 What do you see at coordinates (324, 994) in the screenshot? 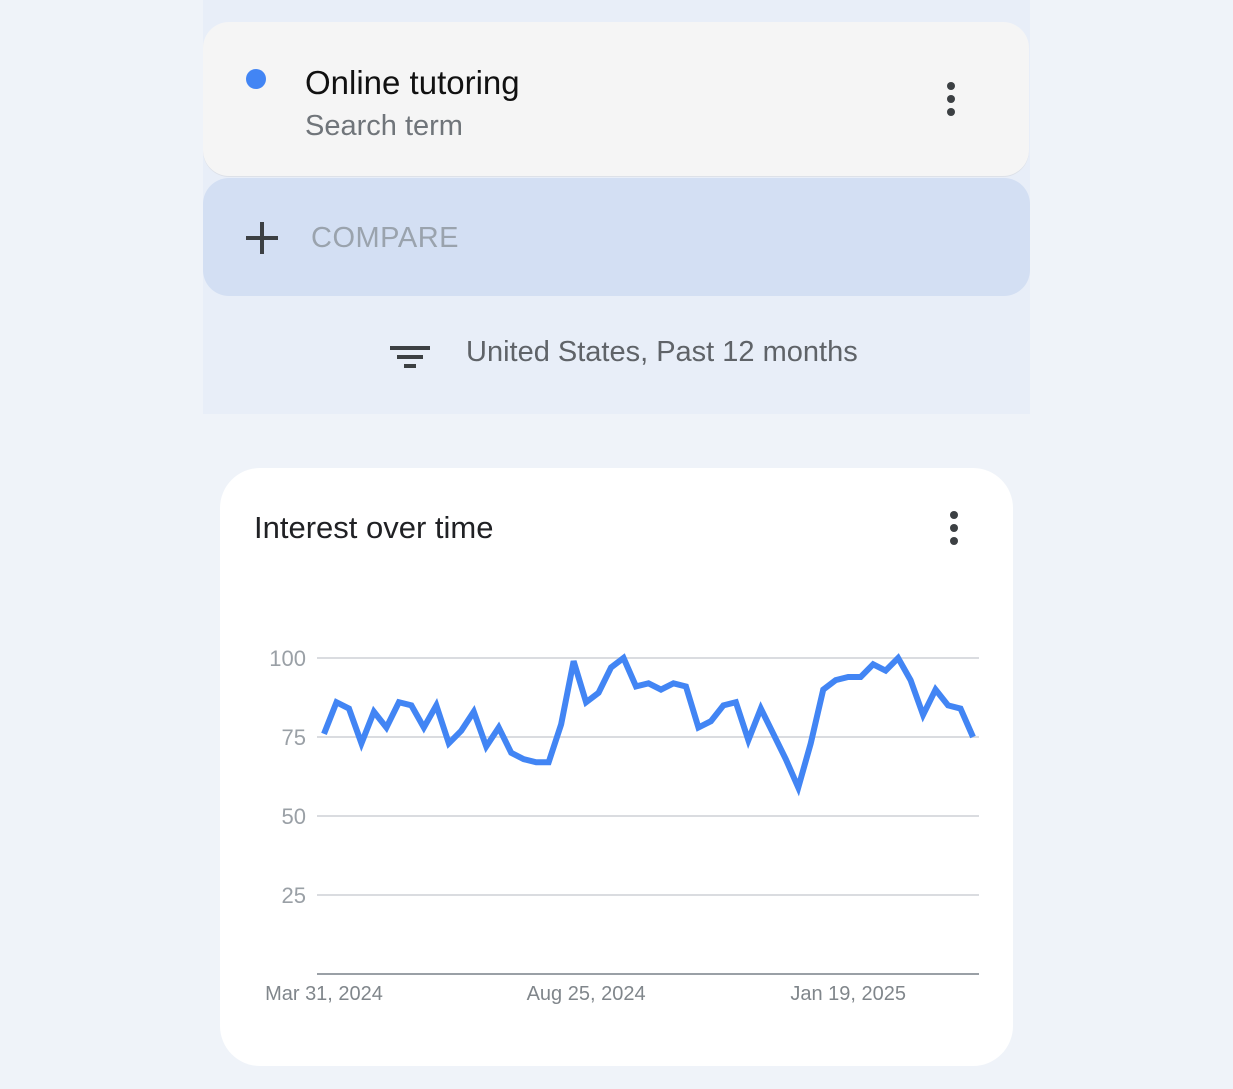
I see `x-tick-label: Mar 31, 2024` at bounding box center [324, 994].